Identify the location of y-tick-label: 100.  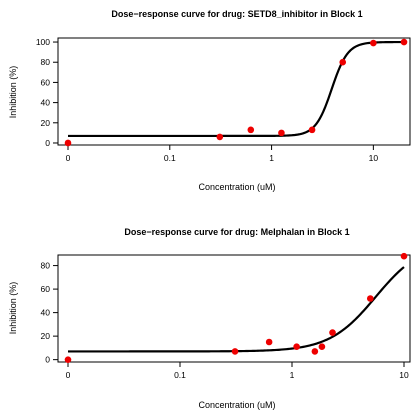
(43, 42).